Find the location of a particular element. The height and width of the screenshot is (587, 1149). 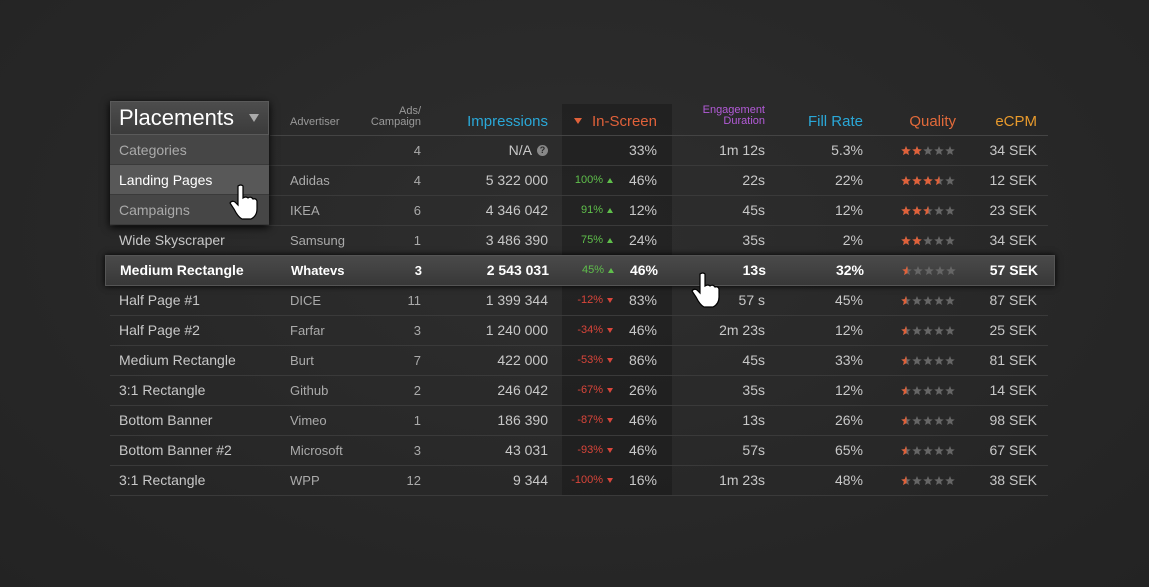

header-rule is located at coordinates (659, 135).